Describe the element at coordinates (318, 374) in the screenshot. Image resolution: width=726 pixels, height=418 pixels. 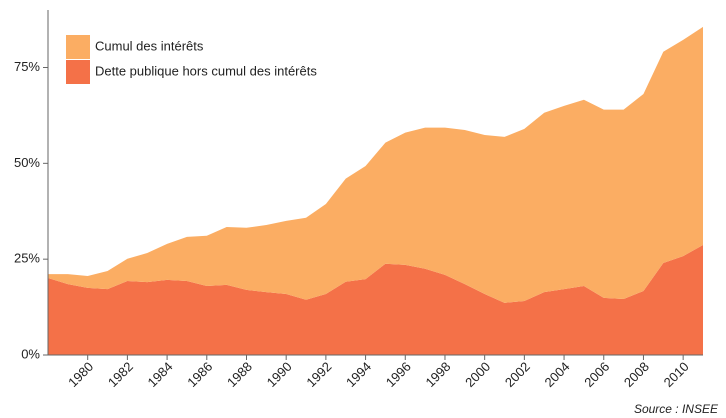
I see `x-tick-label: 1992` at that location.